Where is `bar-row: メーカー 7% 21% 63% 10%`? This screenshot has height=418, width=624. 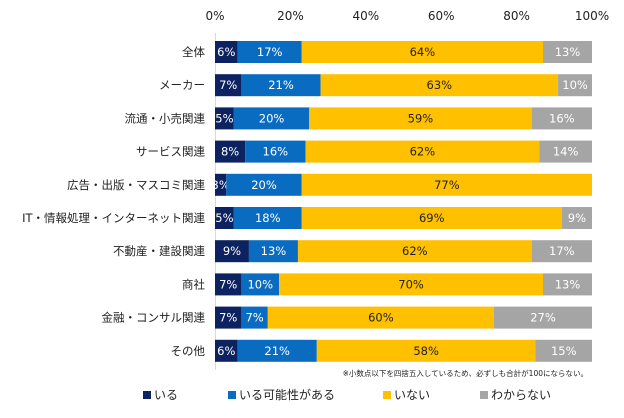 bar-row: メーカー 7% 21% 63% 10% is located at coordinates (375, 85).